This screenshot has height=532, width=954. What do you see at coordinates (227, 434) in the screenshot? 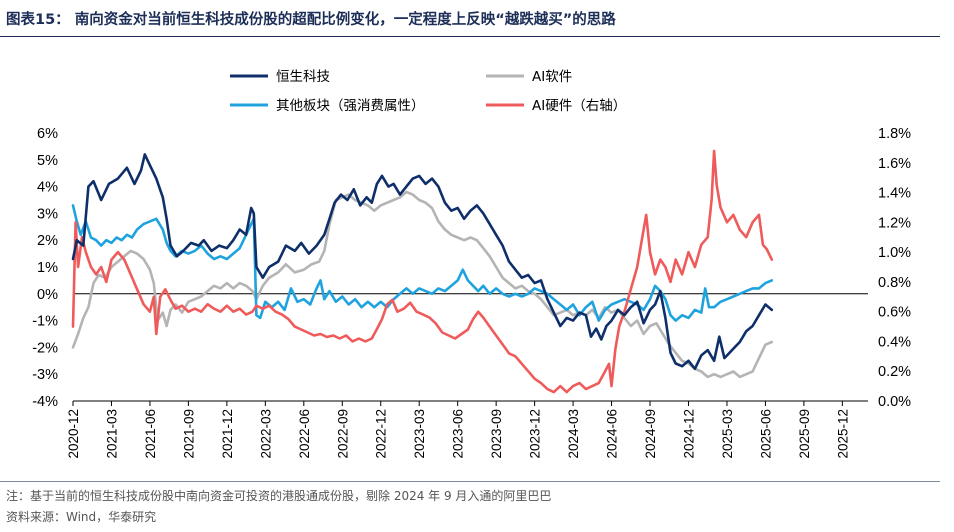
I see `x-tick-label: 2021-12` at bounding box center [227, 434].